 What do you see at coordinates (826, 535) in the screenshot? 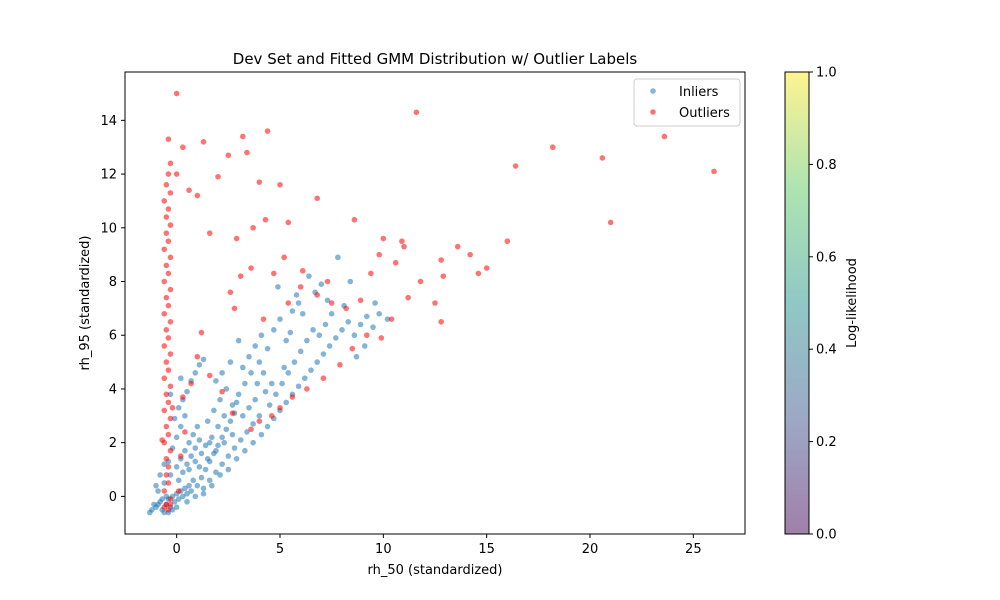
I see `colorbar-tick-label: 0.0` at bounding box center [826, 535].